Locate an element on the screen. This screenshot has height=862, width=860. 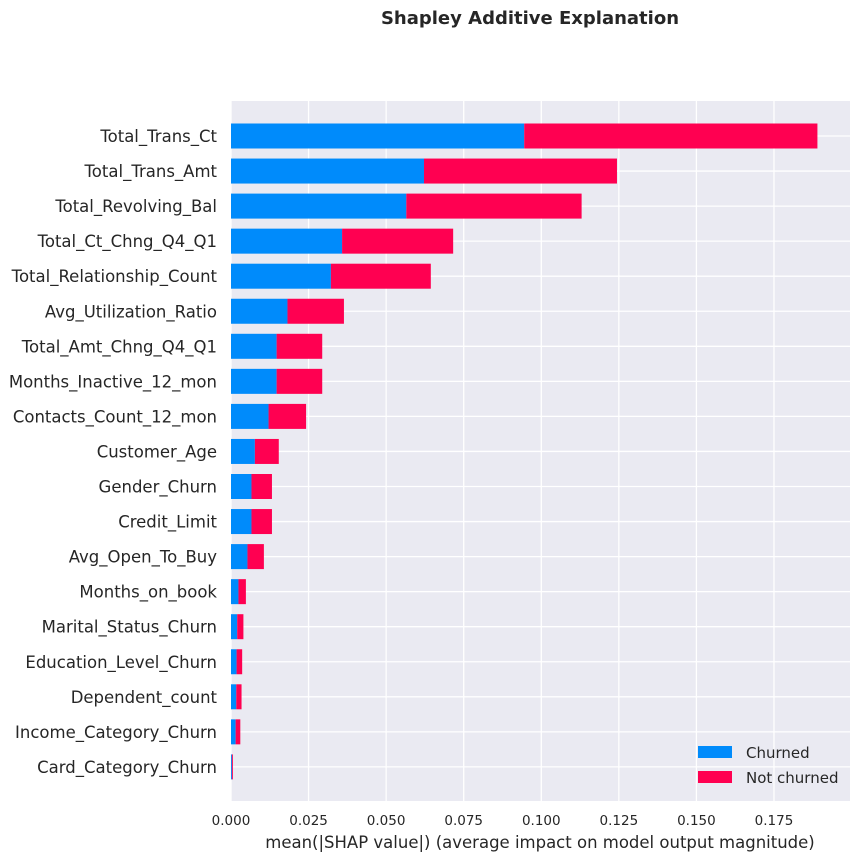
feature-label: Total_Relationship_Count is located at coordinates (114, 277).